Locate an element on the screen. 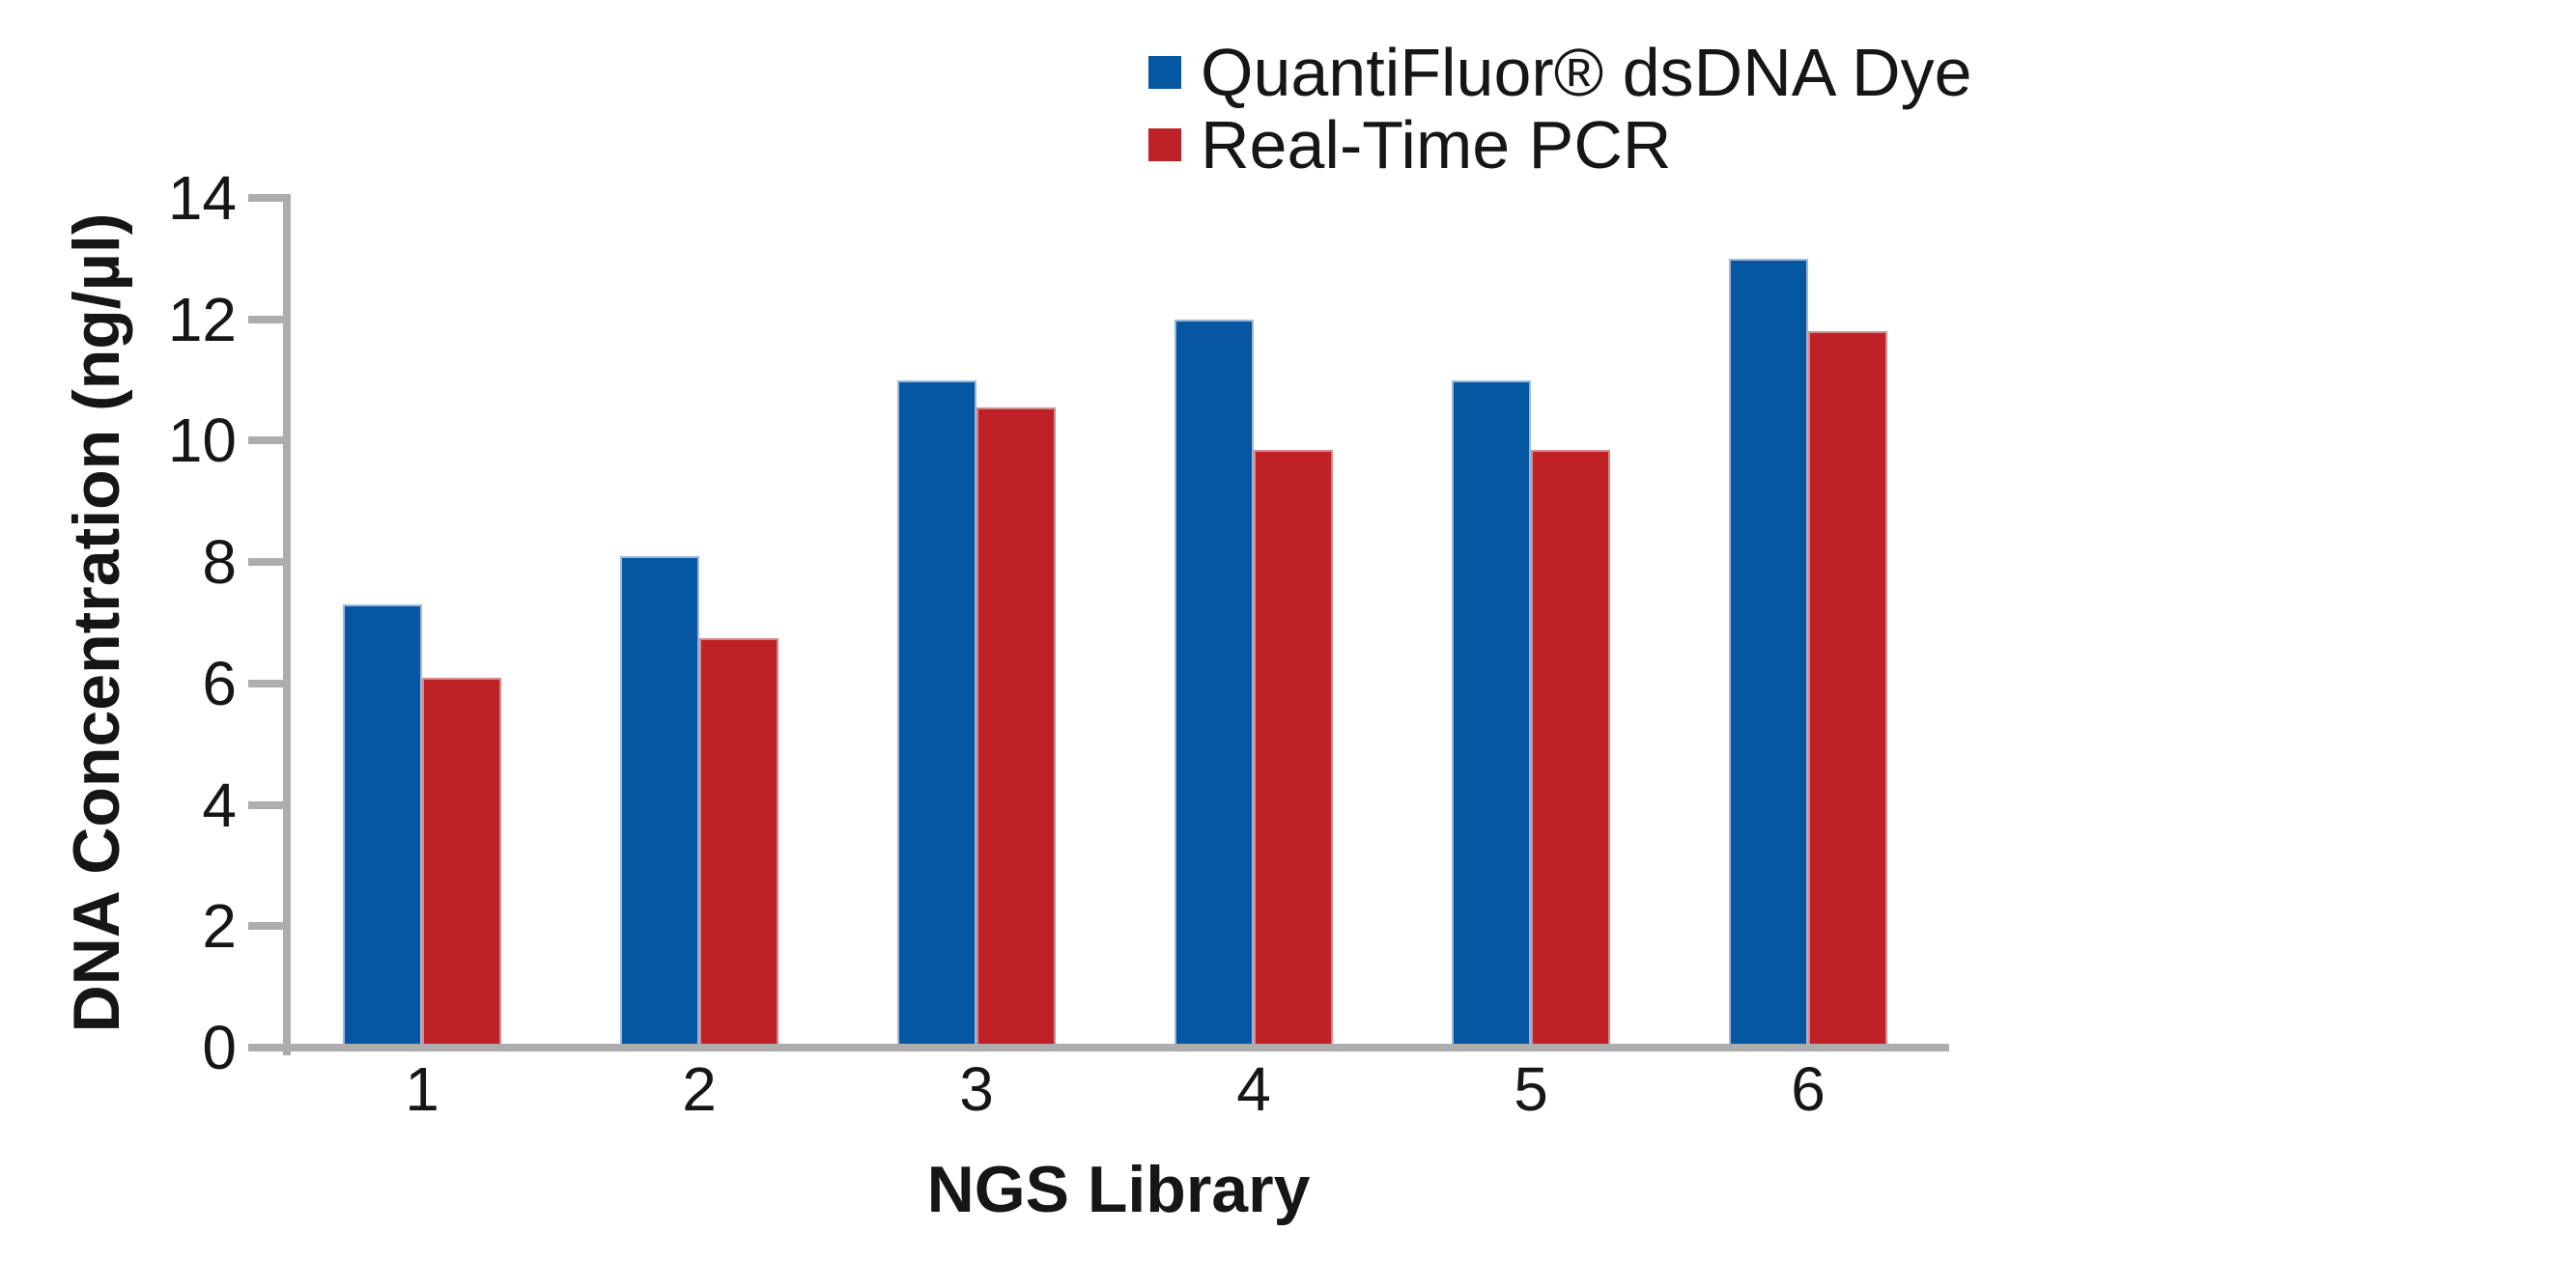 The image size is (2576, 1288). y-tick-label-2: 2 is located at coordinates (219, 927).